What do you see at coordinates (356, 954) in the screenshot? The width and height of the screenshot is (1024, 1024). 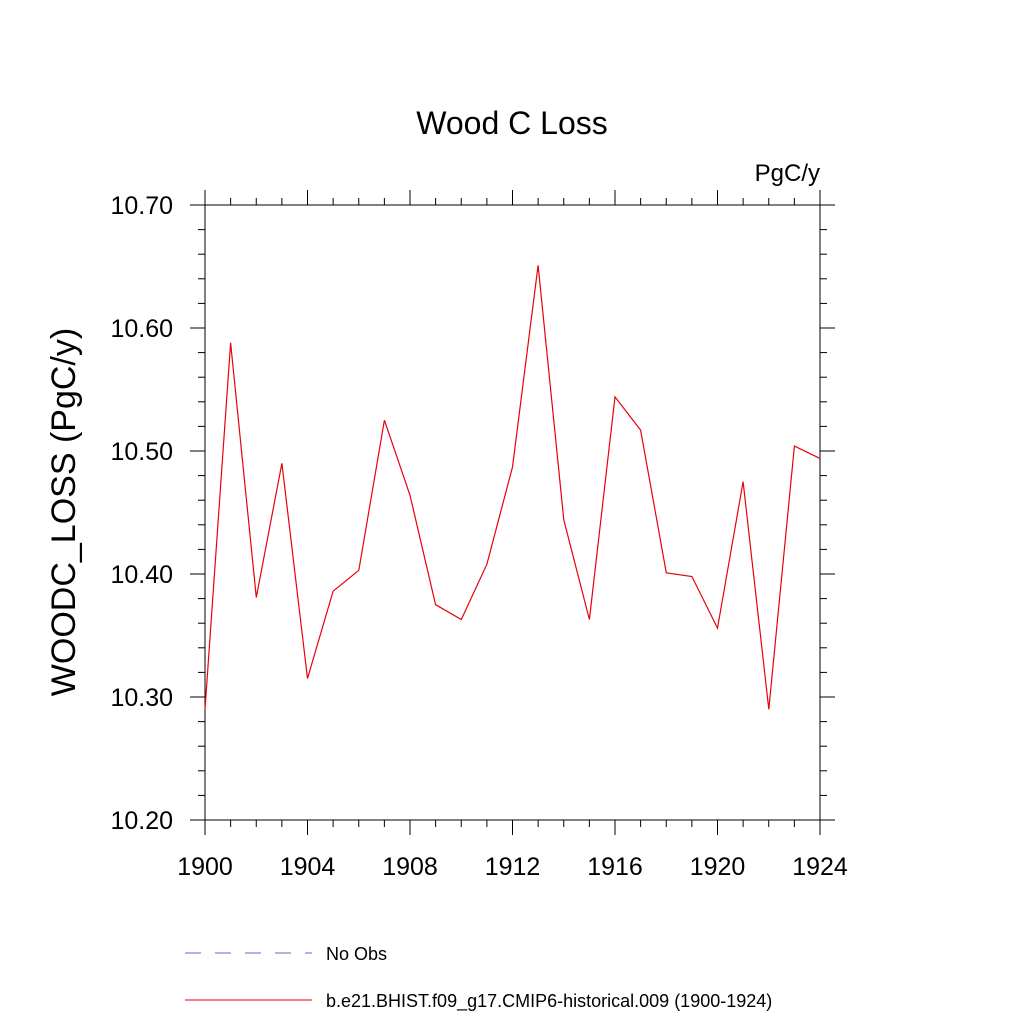 I see `legend-label: No Obs` at bounding box center [356, 954].